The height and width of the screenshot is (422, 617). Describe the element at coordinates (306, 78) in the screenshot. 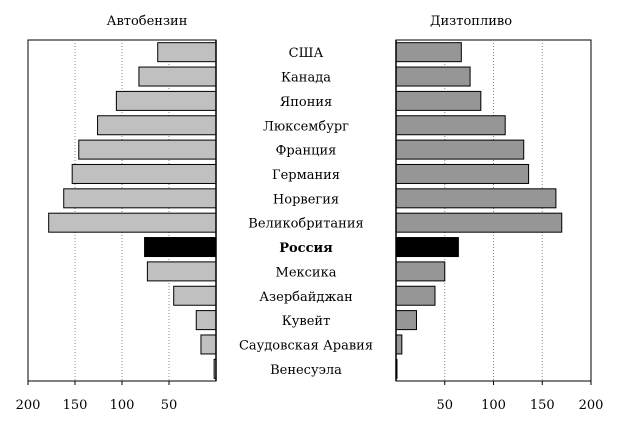

I see `country-label: Канада` at that location.